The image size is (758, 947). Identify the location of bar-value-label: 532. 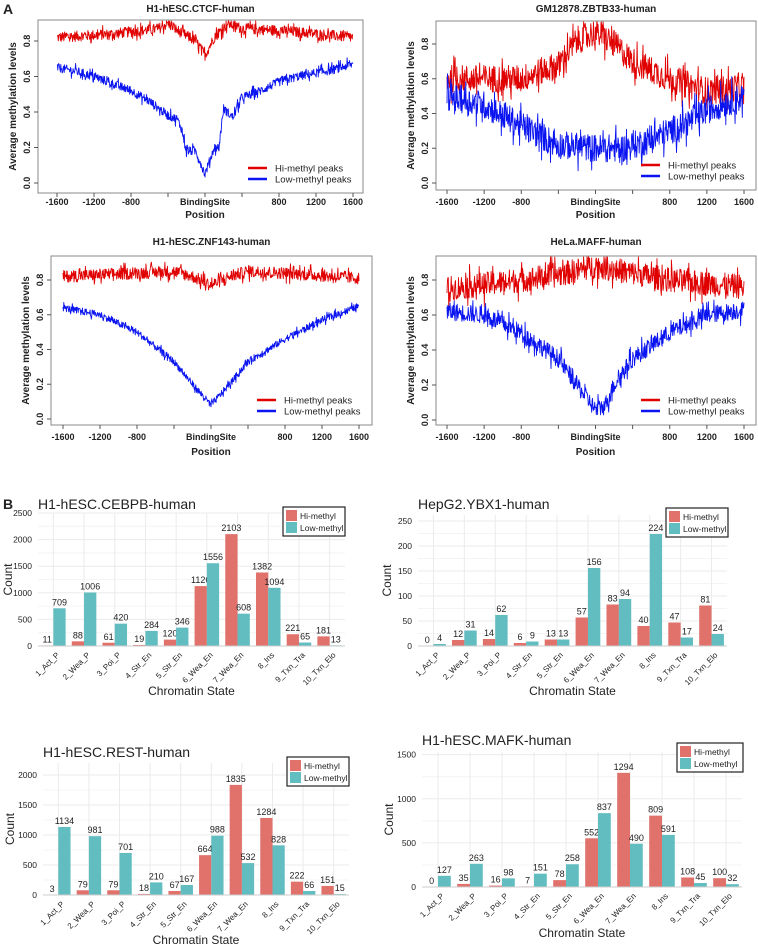
(248, 857).